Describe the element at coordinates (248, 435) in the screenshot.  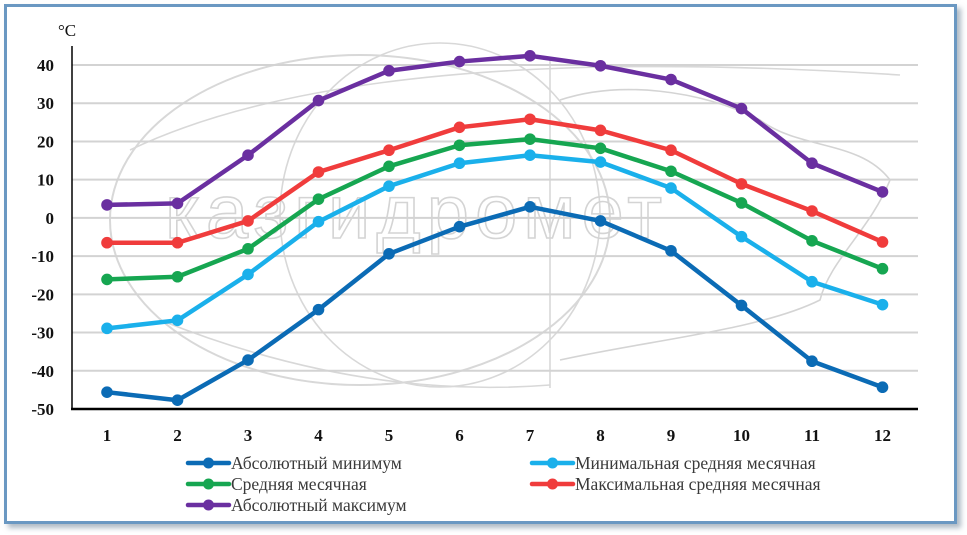
I see `x-tick-label: 3` at that location.